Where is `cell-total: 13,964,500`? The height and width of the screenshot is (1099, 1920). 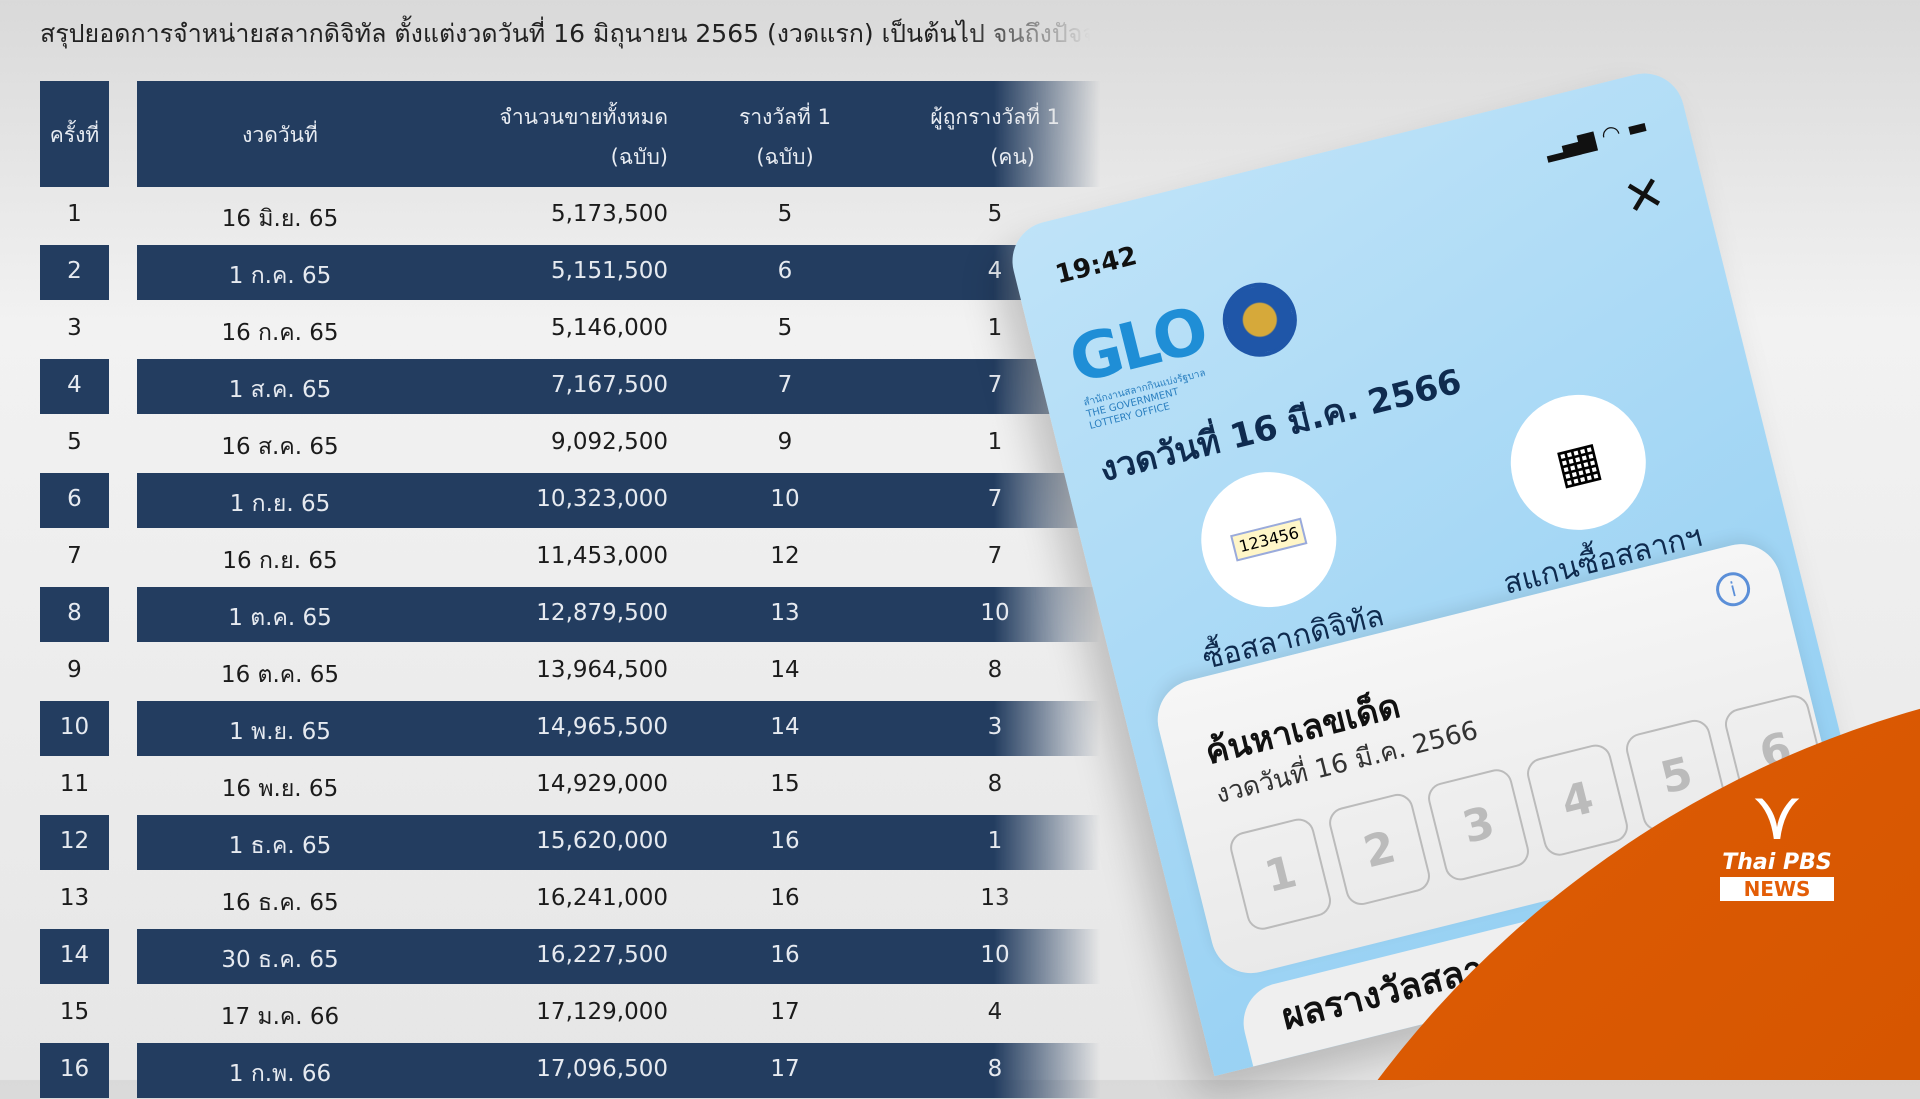 cell-total: 13,964,500 is located at coordinates (602, 670).